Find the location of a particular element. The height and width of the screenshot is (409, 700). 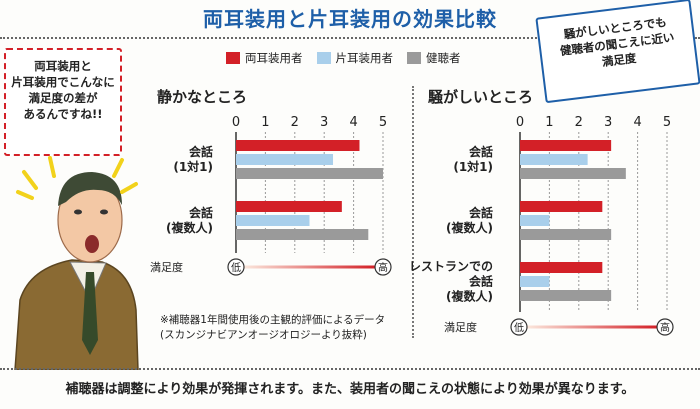

bubble-left-line: 片耳装用でこんなに is located at coordinates (63, 82).